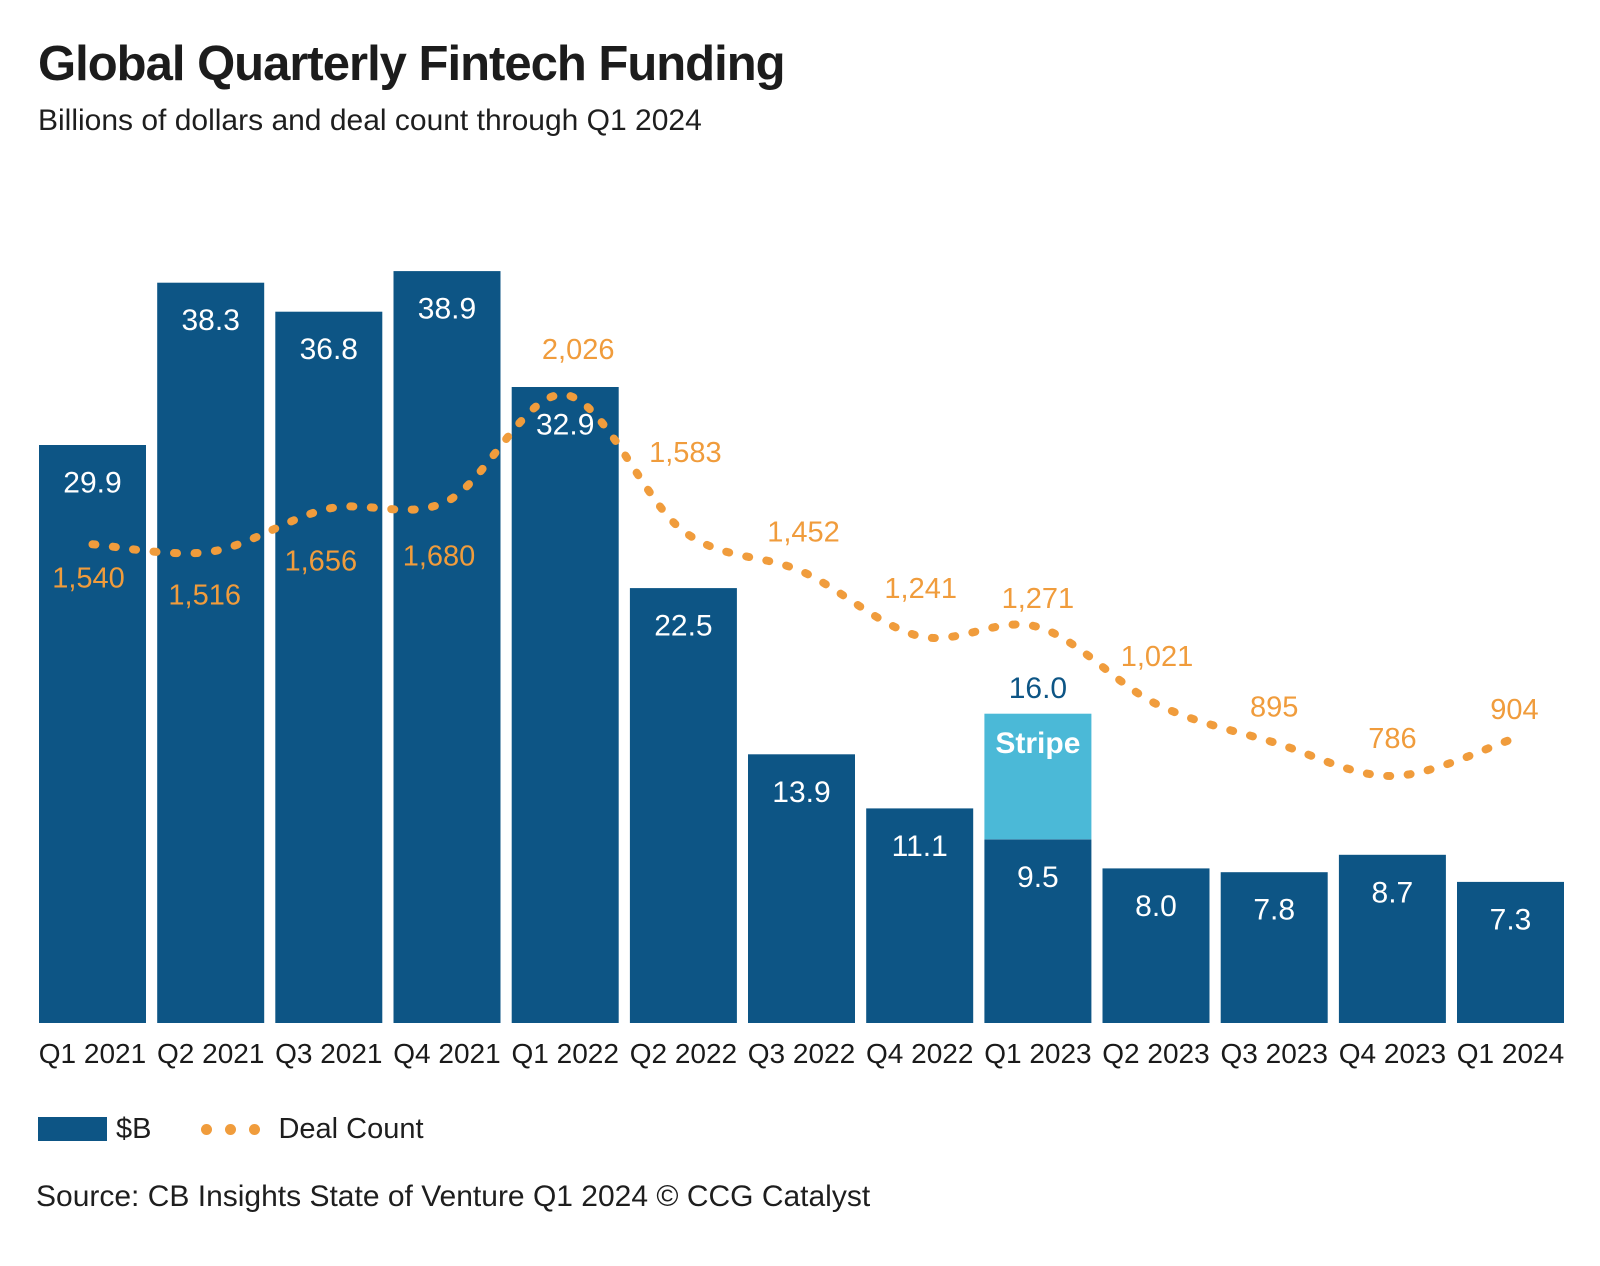 The height and width of the screenshot is (1266, 1600). What do you see at coordinates (1038, 877) in the screenshot?
I see `bar-value-label: 9.5` at bounding box center [1038, 877].